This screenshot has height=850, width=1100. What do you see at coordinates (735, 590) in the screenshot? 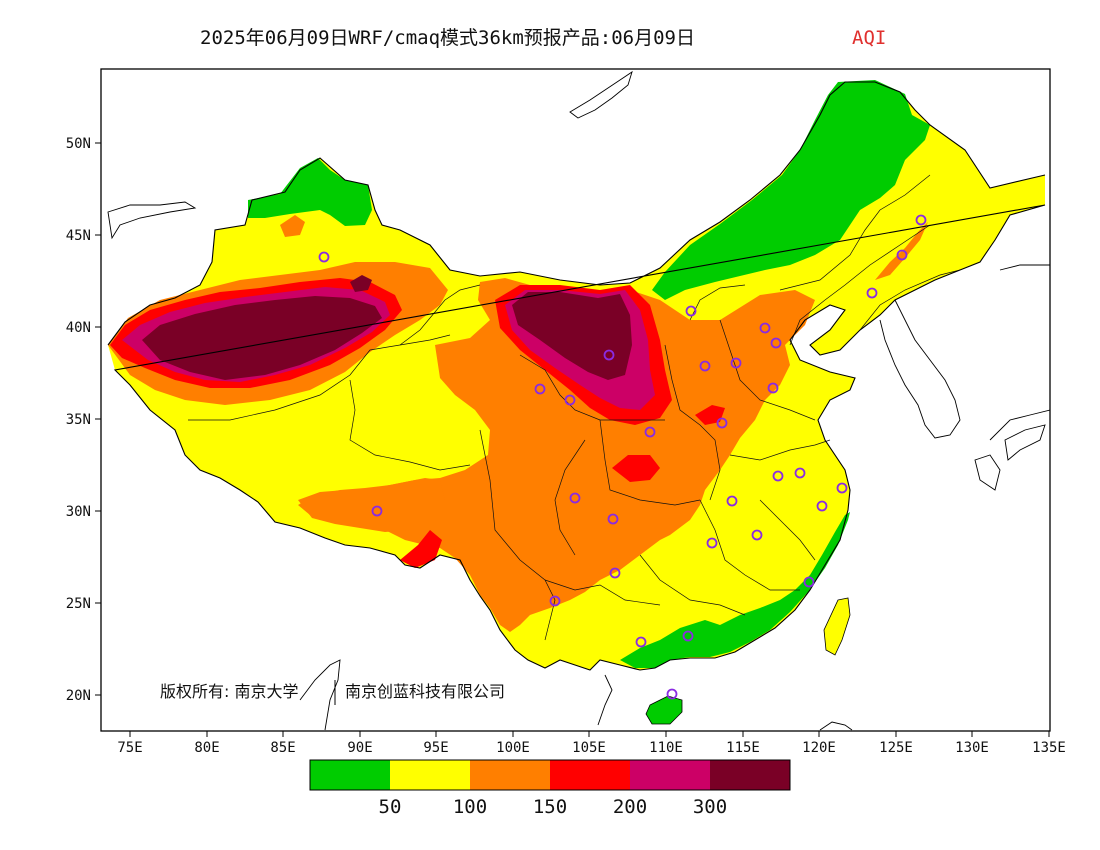
I see `aqi-zone-good-south` at bounding box center [735, 590].